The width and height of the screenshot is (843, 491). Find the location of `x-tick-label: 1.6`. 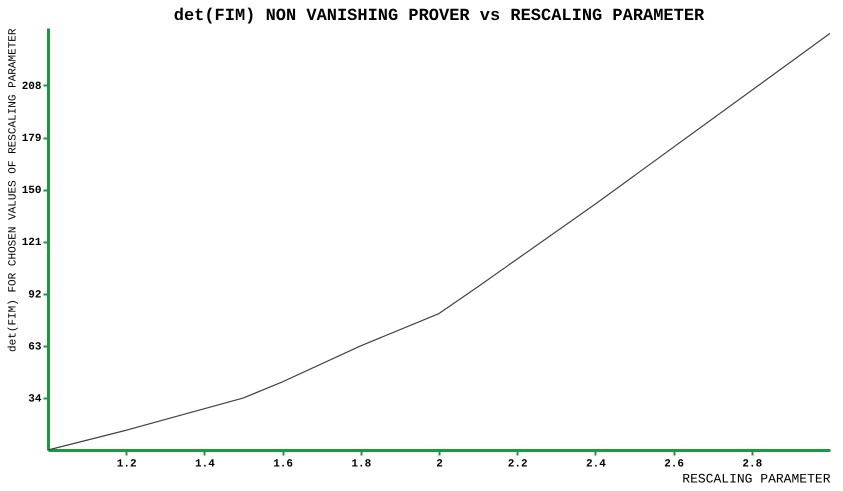

x-tick-label: 1.6 is located at coordinates (283, 464).